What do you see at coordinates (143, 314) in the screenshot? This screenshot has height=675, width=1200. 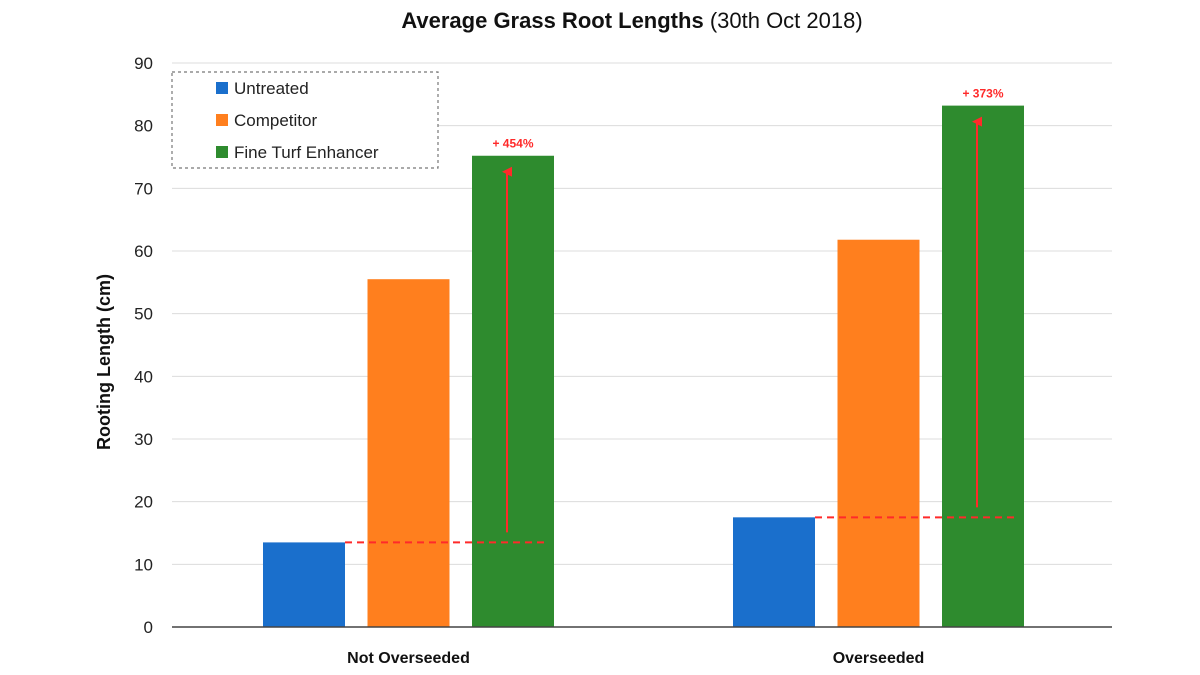 I see `y-tick-label: 50` at bounding box center [143, 314].